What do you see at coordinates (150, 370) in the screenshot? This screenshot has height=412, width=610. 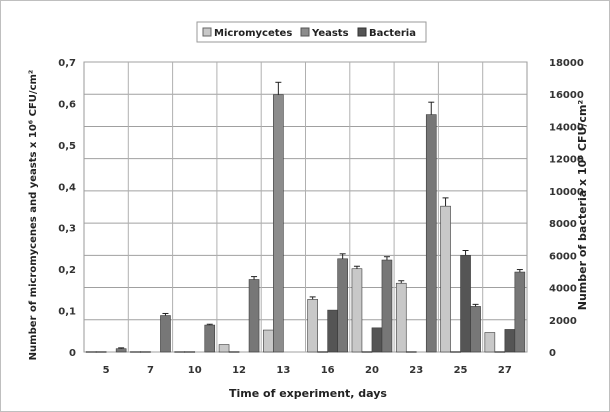 I see `x-tick-label: 7` at bounding box center [150, 370].